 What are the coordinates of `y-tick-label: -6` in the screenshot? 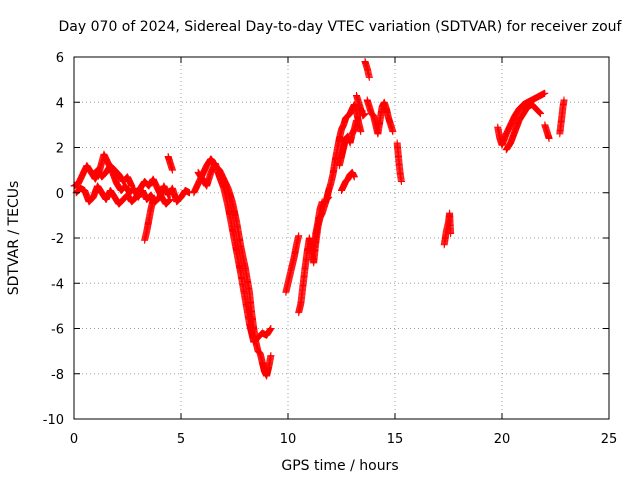 It's located at (57, 330).